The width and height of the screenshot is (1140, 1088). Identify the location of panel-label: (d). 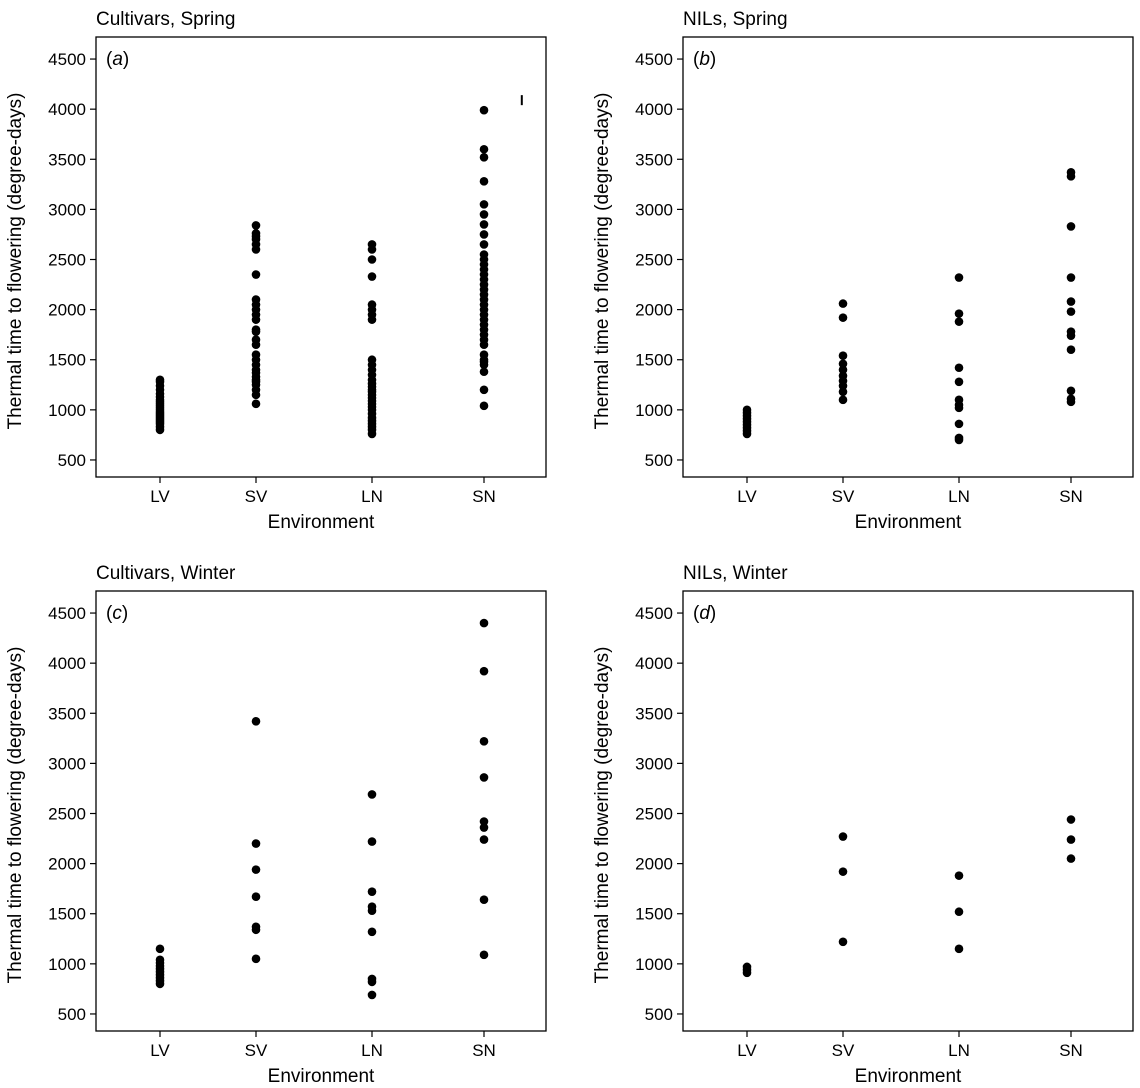
(704, 613).